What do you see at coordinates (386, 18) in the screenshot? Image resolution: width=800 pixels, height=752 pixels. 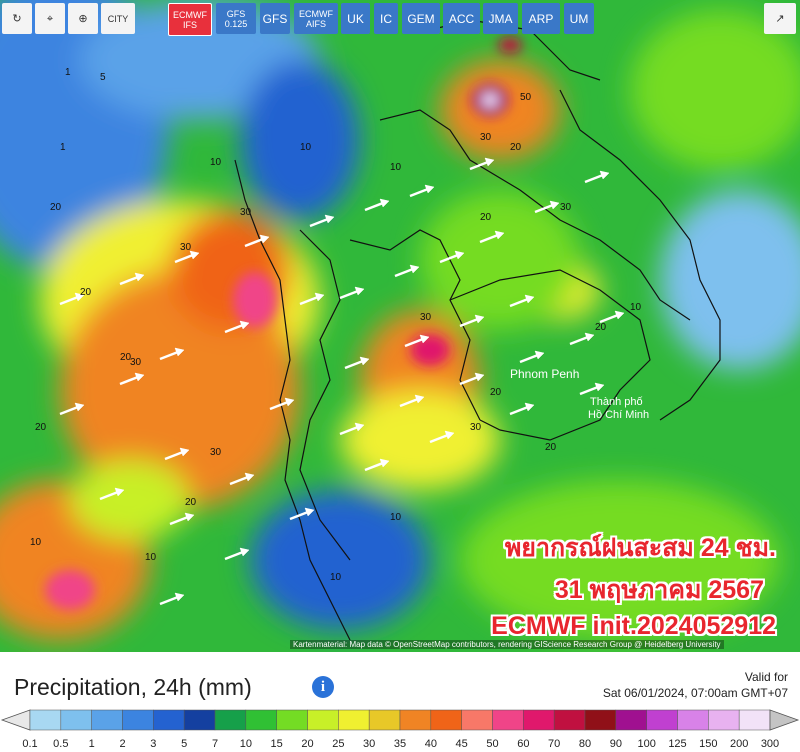 I see `model-button: IC` at bounding box center [386, 18].